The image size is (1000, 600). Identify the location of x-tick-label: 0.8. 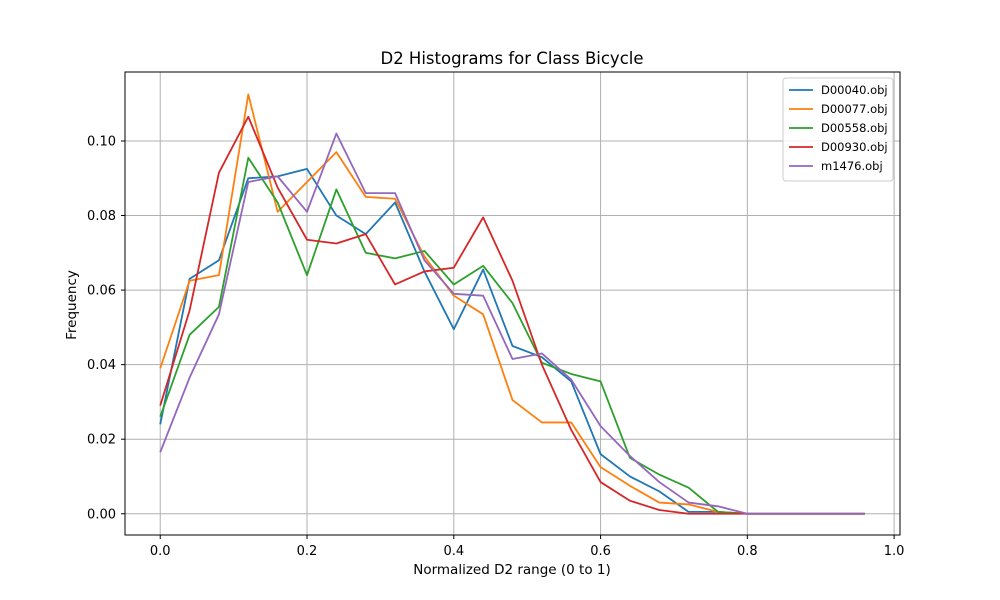
(747, 551).